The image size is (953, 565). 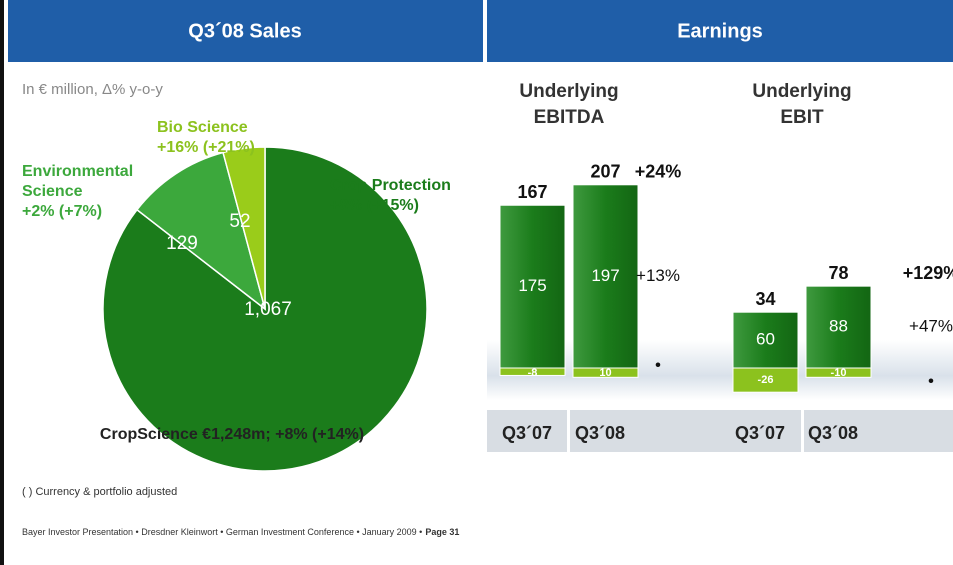 I want to click on total-label: 207, so click(x=605, y=172).